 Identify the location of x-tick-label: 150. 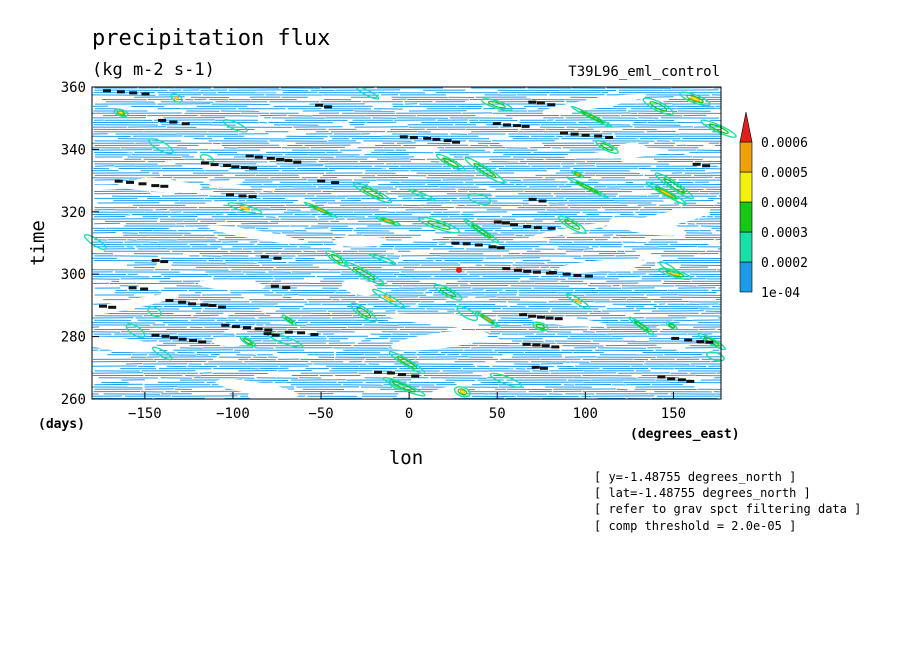
(673, 414).